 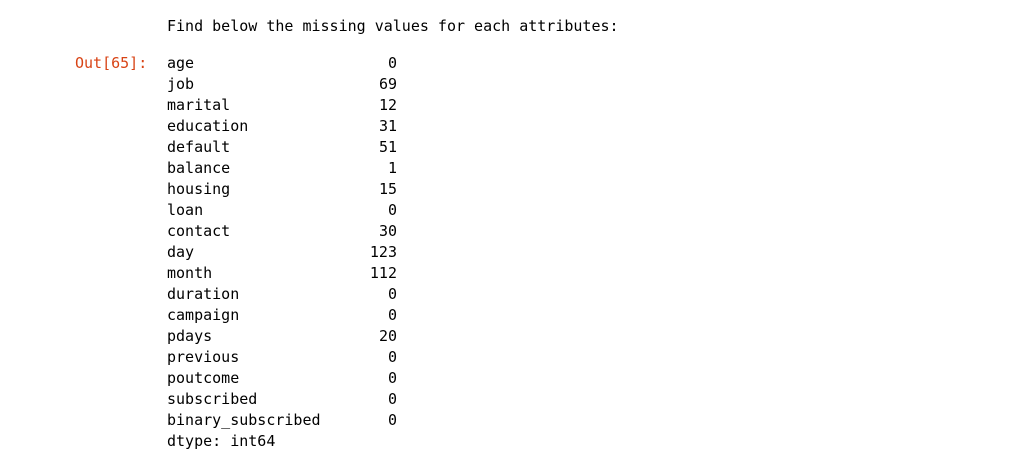 What do you see at coordinates (383, 273) in the screenshot?
I see `series-value: 112` at bounding box center [383, 273].